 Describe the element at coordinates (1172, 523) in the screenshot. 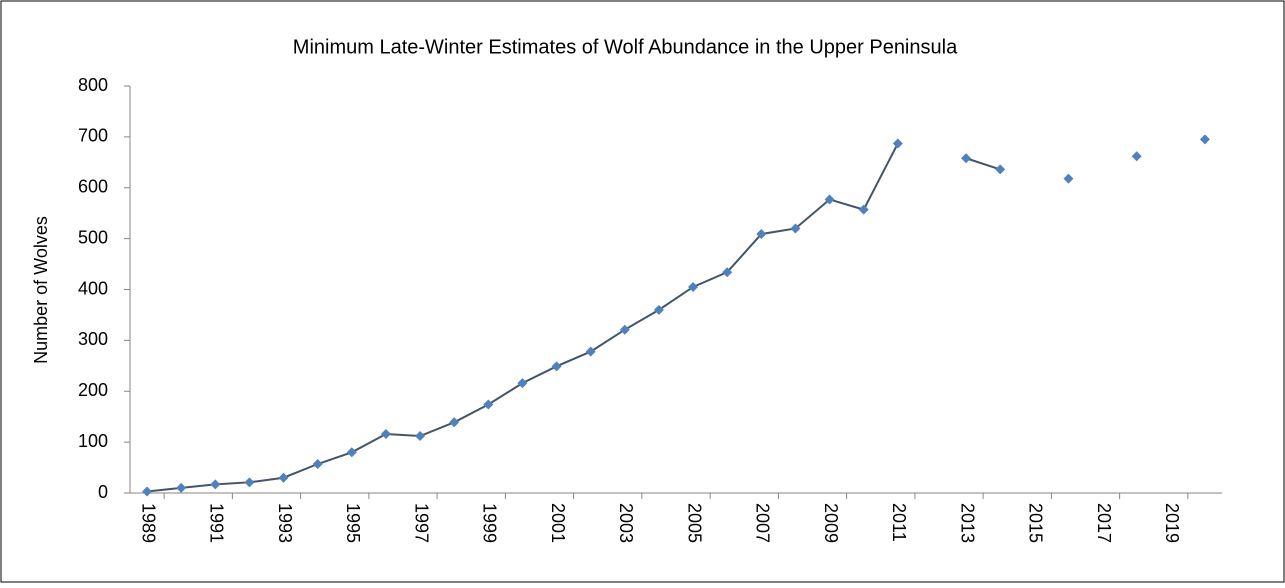

I see `x-tick-label: 2019` at that location.